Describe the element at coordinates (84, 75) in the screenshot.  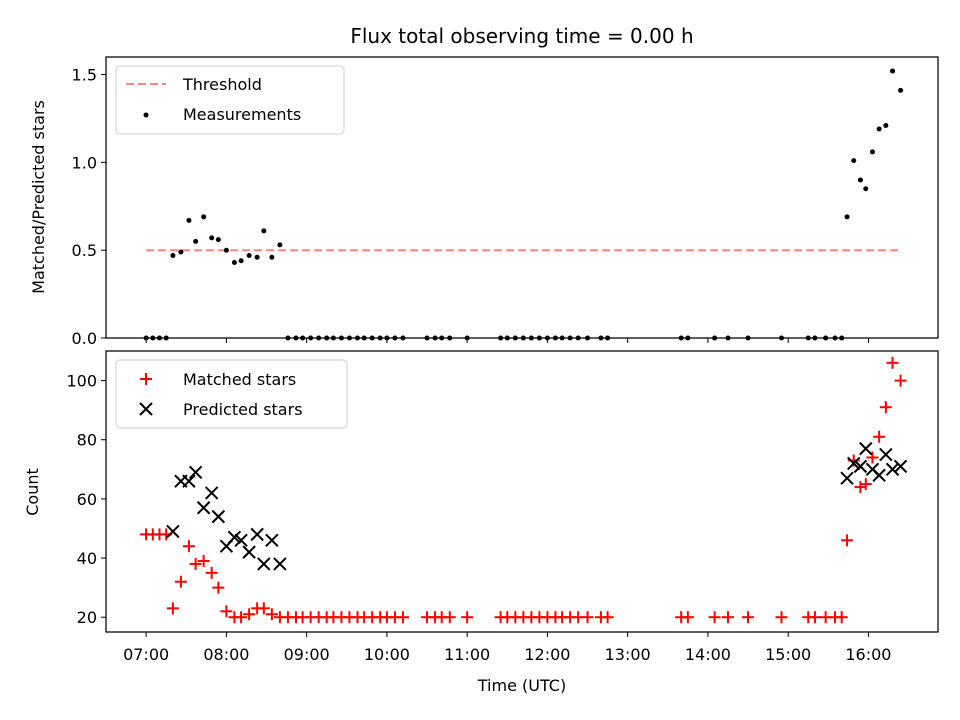
I see `top-y-tick-label: 1.5` at that location.